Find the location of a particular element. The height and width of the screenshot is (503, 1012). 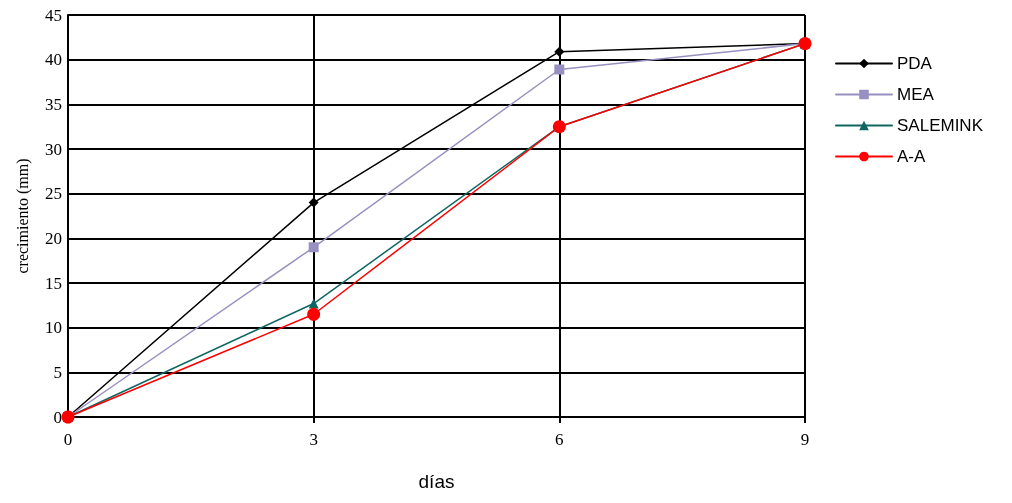

y-axis-title: crecimiento (mm) is located at coordinates (22, 216).